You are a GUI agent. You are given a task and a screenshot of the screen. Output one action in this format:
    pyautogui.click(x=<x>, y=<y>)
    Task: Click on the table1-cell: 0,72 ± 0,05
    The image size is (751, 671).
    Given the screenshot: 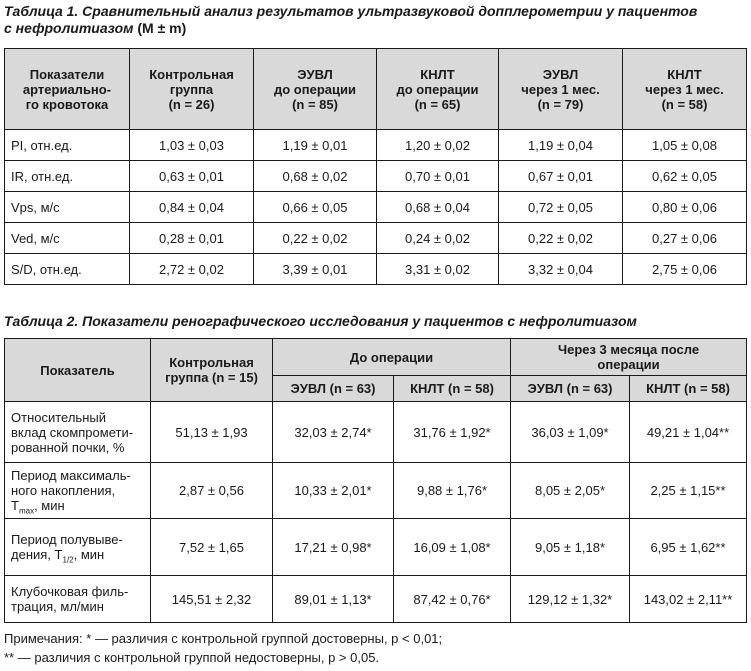 What is the action you would take?
    pyautogui.click(x=560, y=207)
    